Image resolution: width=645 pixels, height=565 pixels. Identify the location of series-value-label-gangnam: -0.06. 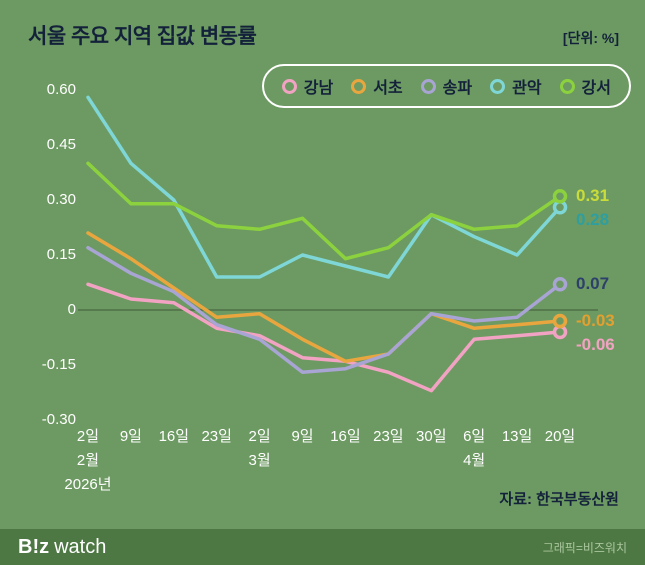
(595, 344).